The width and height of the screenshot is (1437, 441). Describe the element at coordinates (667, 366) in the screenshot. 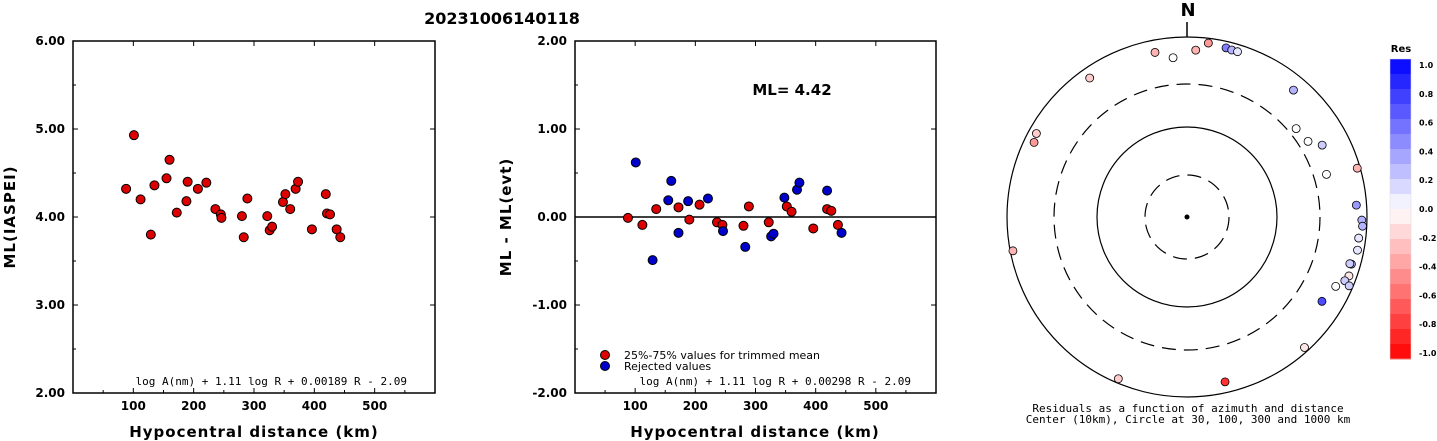

I see `legend-label-rejected: Rejected values` at that location.